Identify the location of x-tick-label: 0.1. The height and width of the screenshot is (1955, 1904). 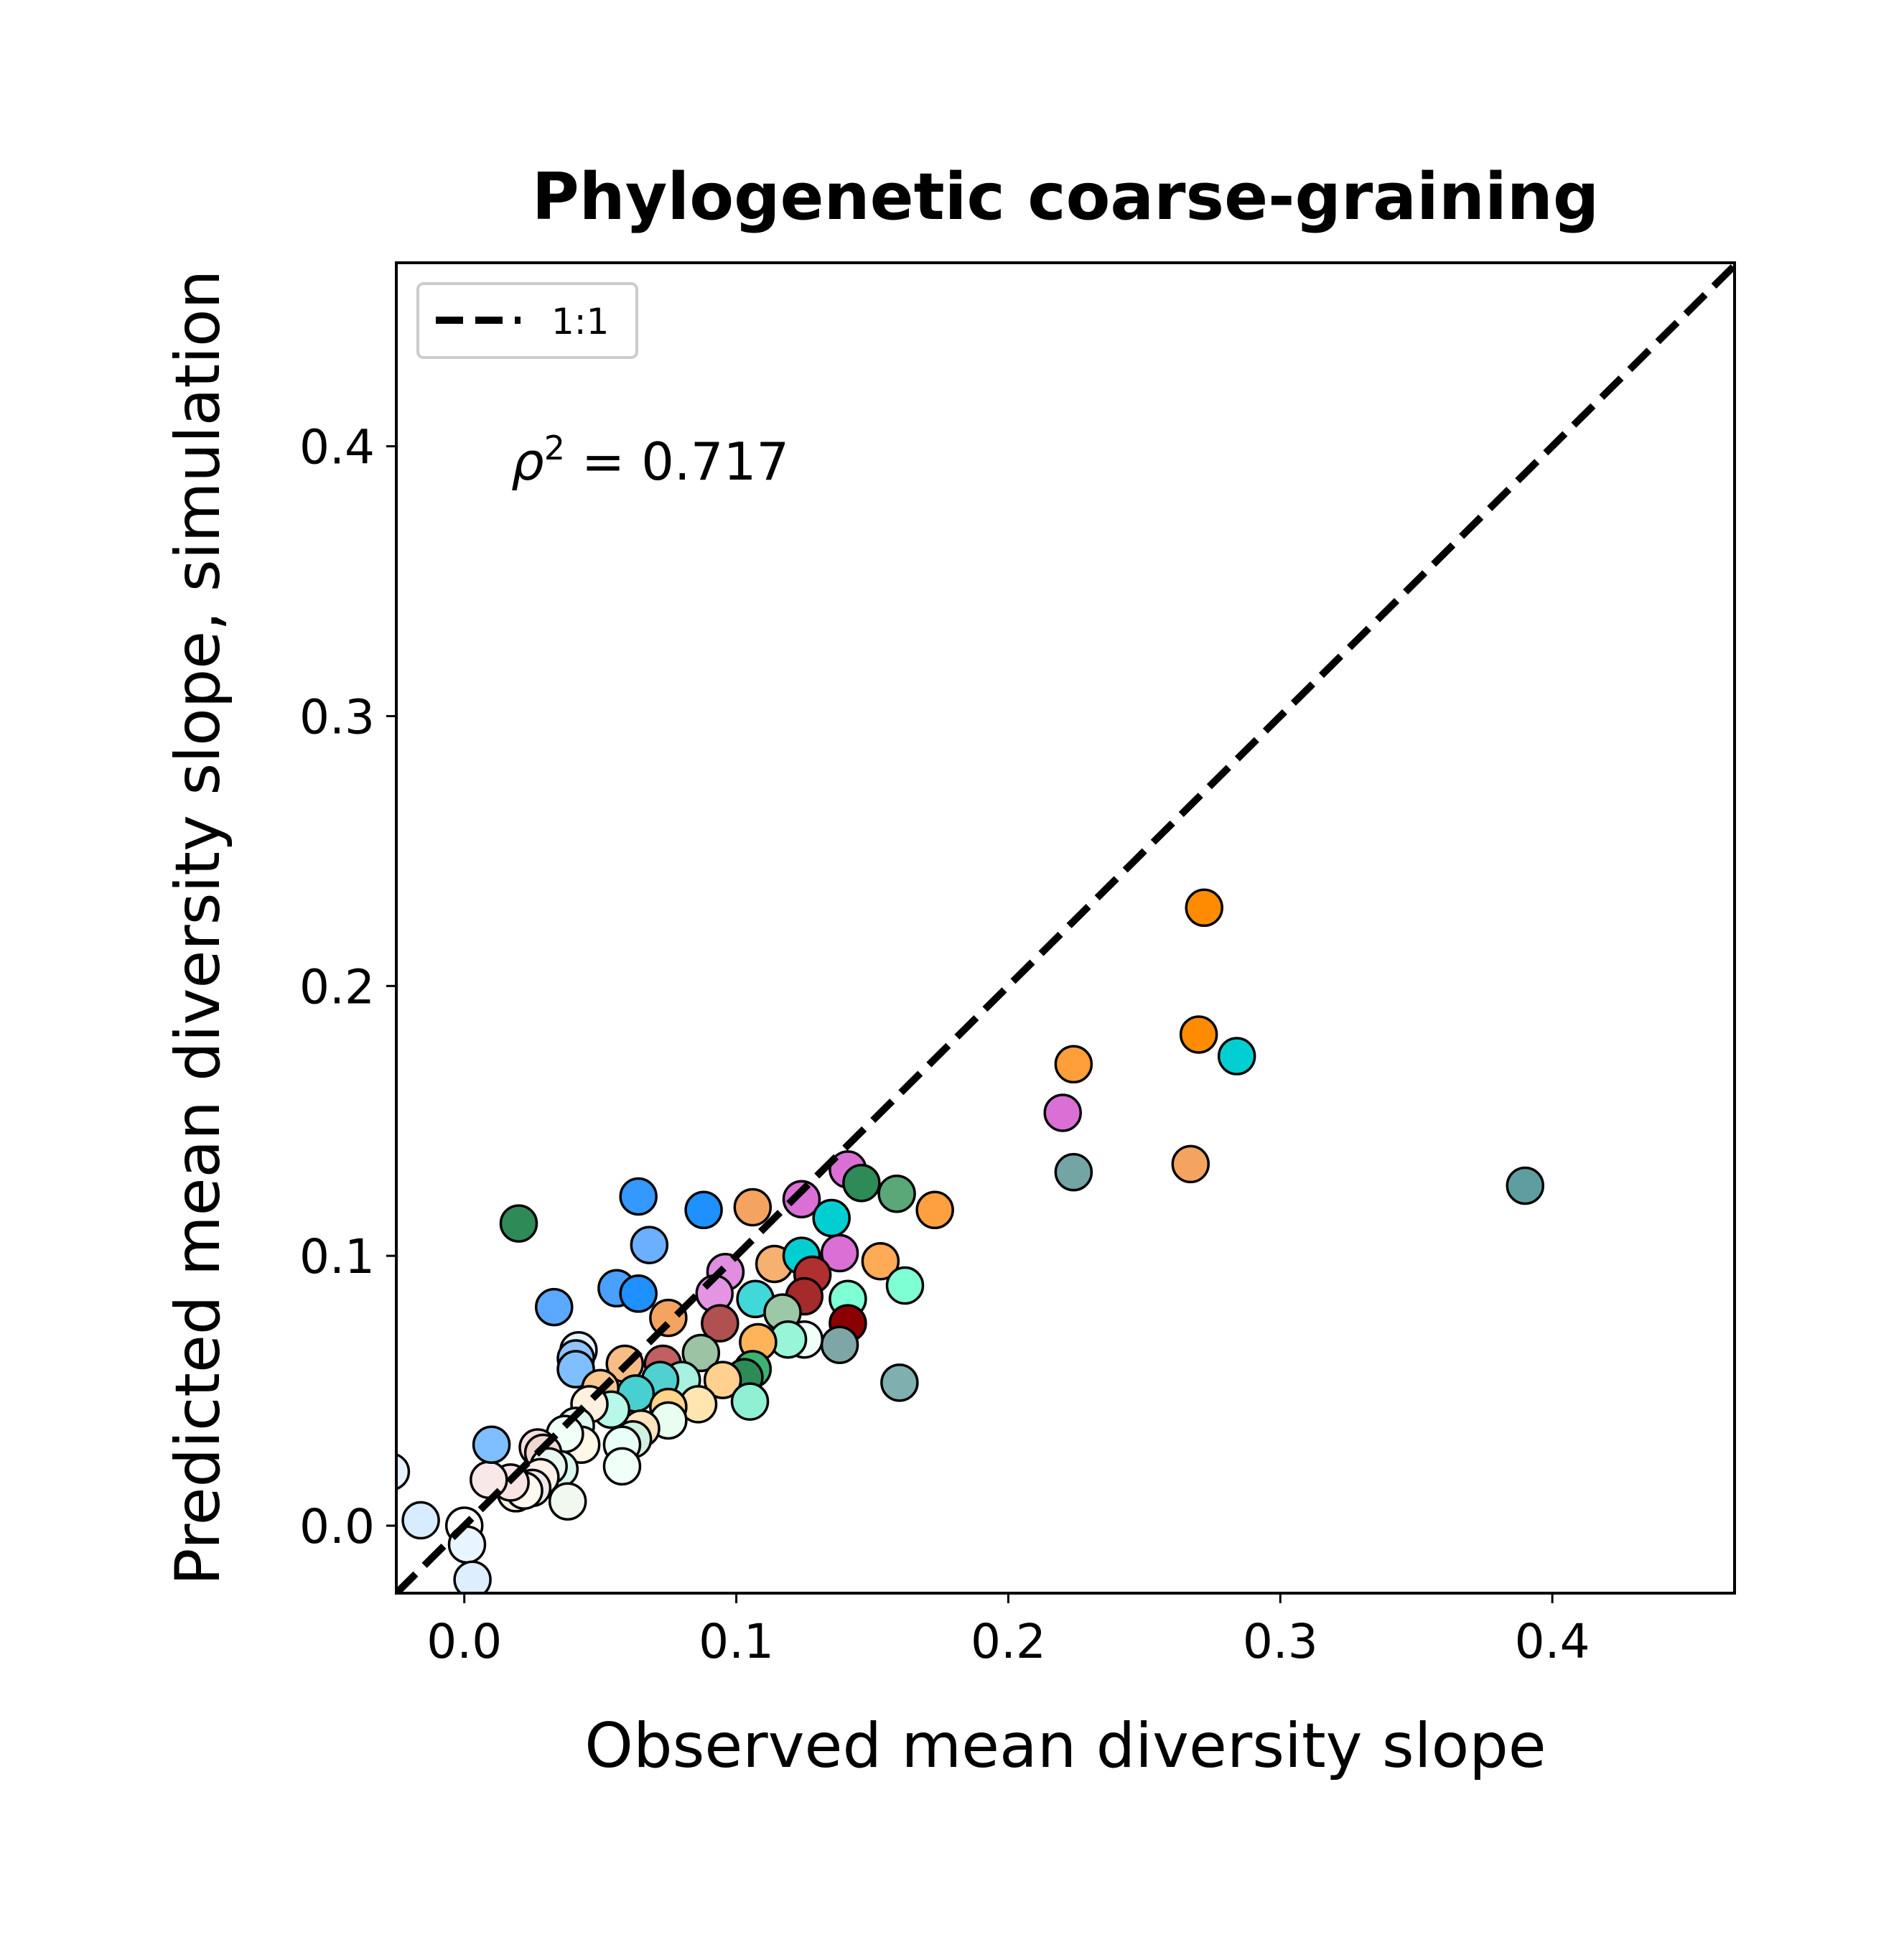
(736, 1641).